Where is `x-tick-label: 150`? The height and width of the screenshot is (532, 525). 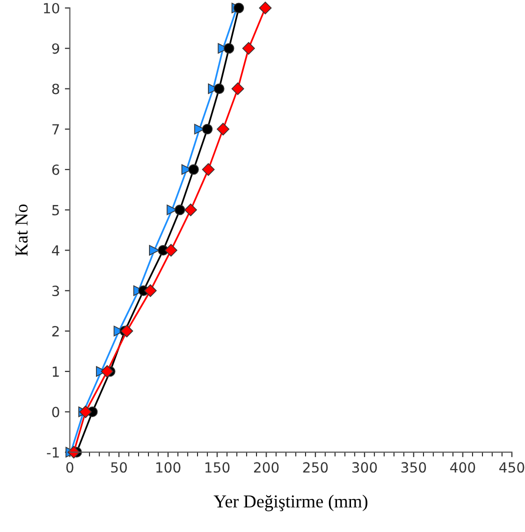 x-tick-label: 150 is located at coordinates (217, 467).